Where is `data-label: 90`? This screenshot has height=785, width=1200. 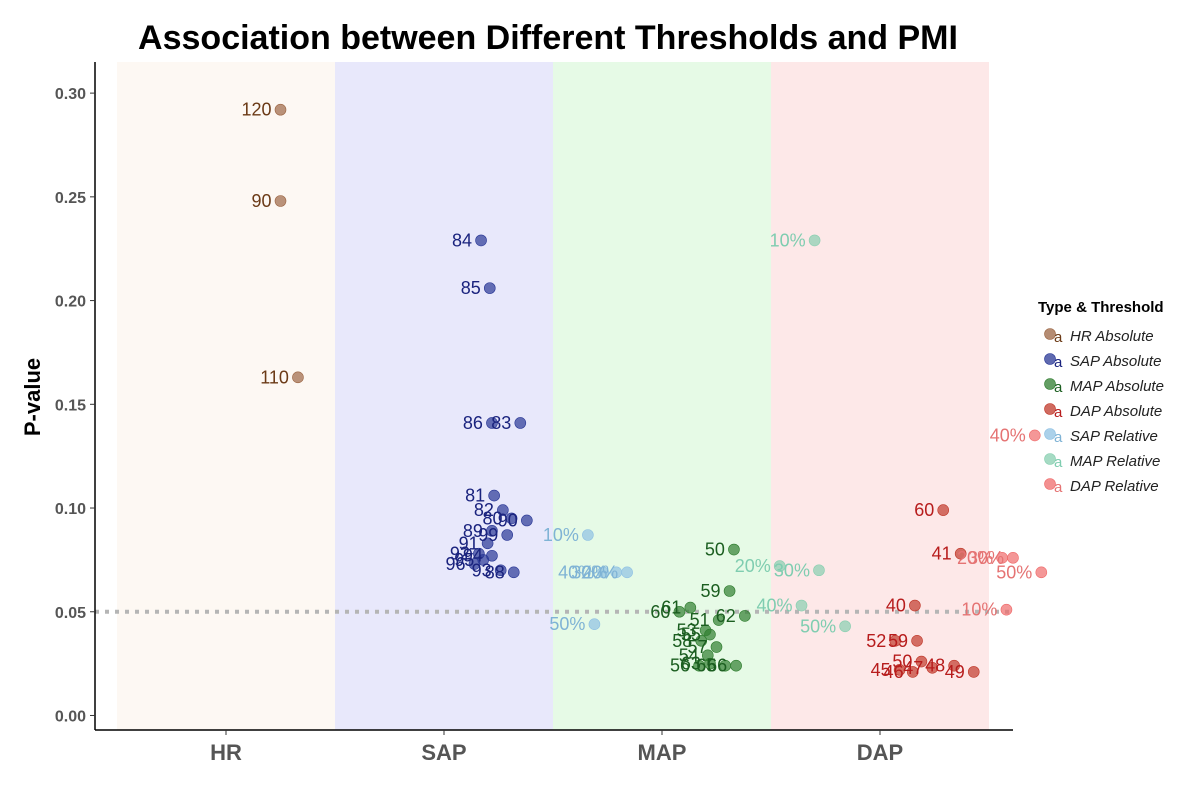
data-label: 90 is located at coordinates (261, 201).